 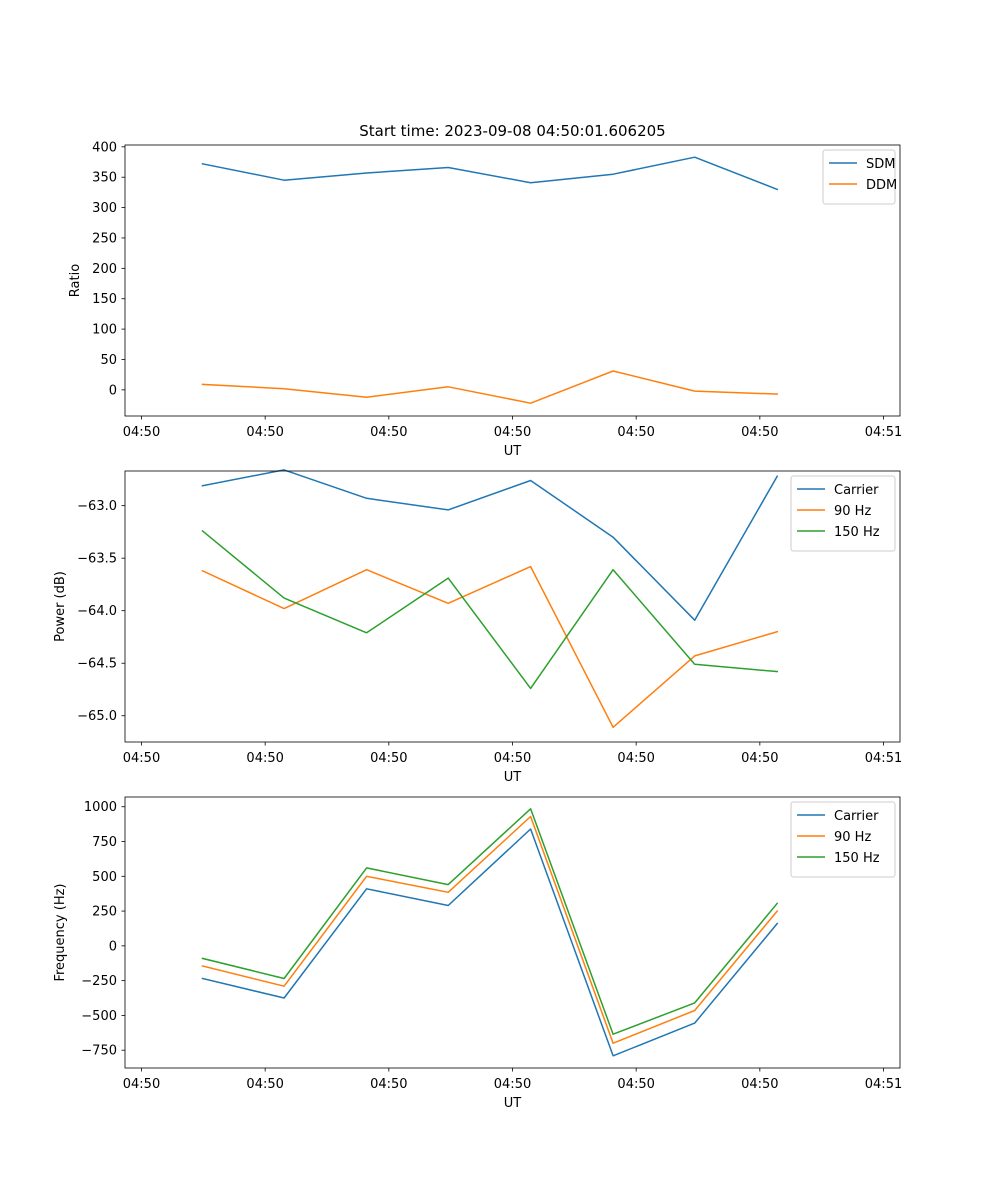 What do you see at coordinates (852, 511) in the screenshot?
I see `power-legend-label: 90 Hz` at bounding box center [852, 511].